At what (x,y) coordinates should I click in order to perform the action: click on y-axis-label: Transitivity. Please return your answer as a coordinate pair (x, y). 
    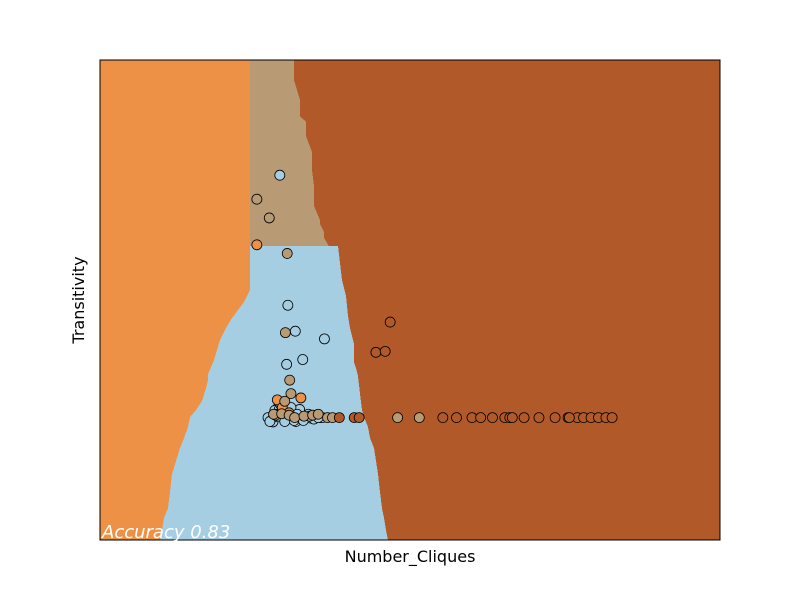
    Looking at the image, I should click on (78, 300).